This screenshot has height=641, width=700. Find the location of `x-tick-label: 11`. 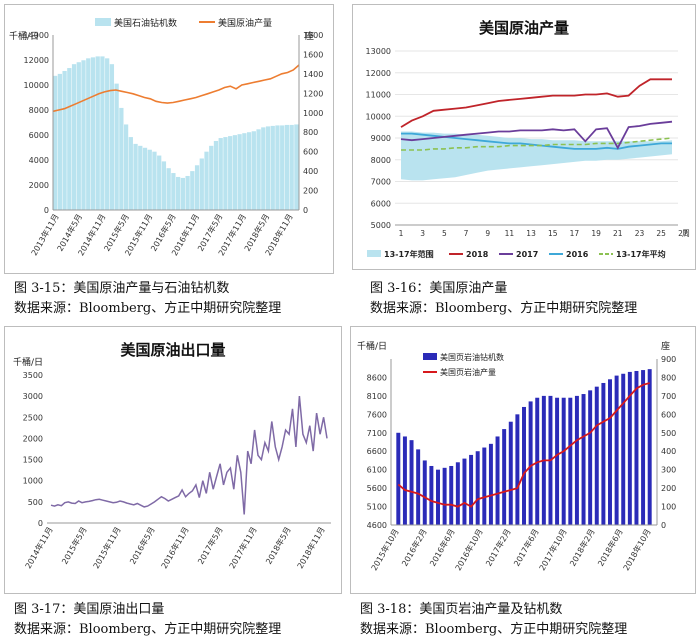

x-tick-label: 11 is located at coordinates (510, 233).